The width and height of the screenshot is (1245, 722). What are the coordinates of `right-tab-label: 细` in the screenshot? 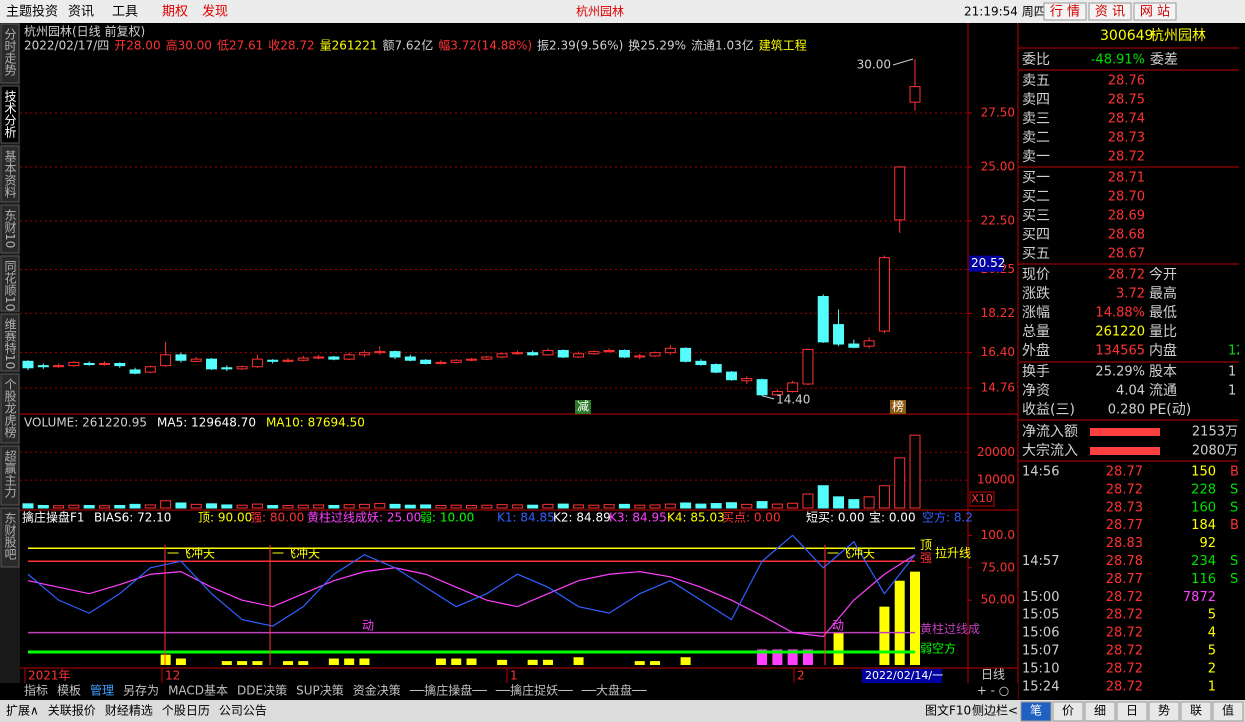 It's located at (1100, 711).